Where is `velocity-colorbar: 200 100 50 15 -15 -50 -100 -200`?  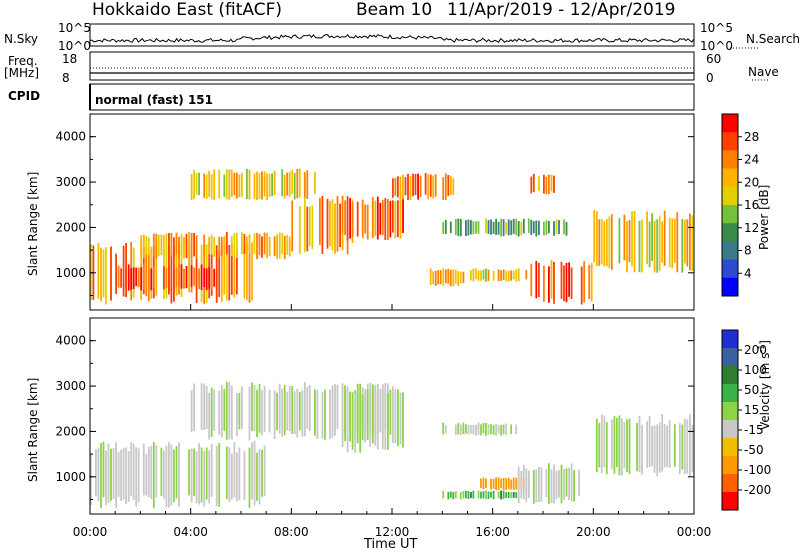
velocity-colorbar: 200 100 50 15 -15 -50 -100 -200 is located at coordinates (746, 420).